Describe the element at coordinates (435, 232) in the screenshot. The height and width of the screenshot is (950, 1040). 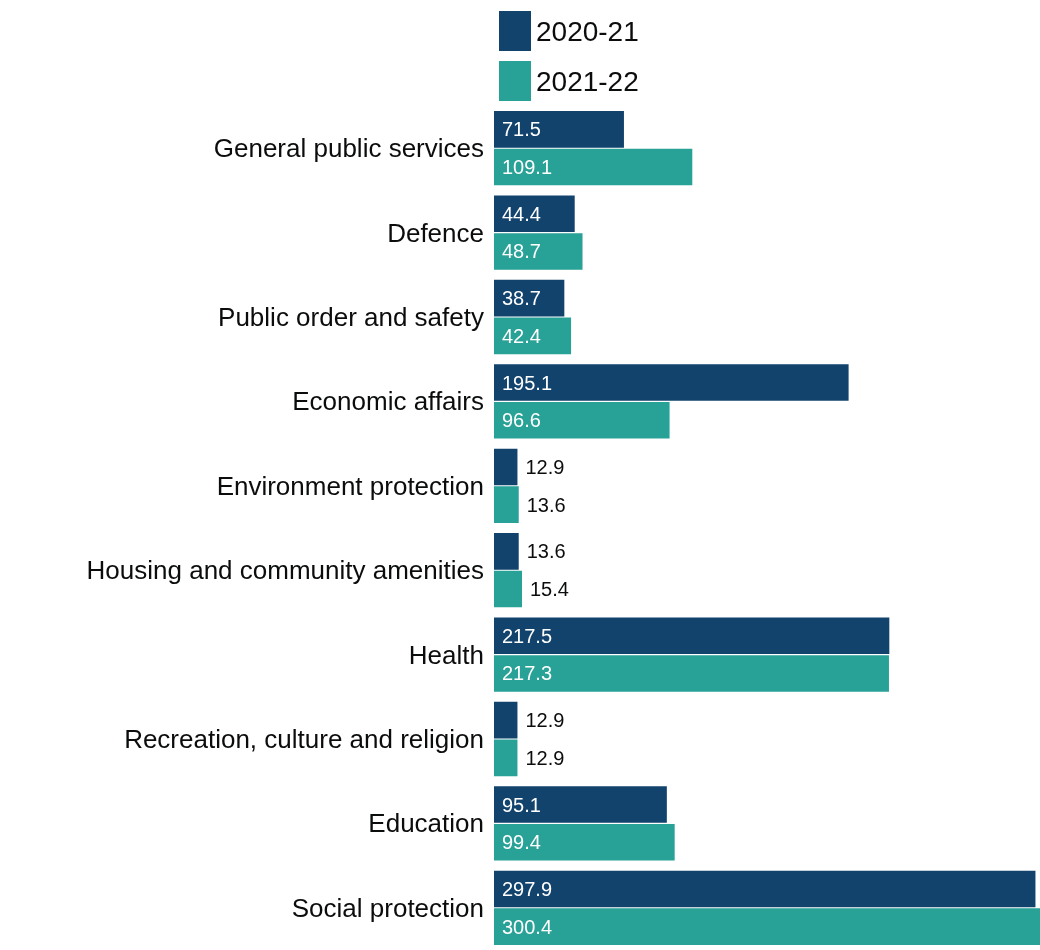
I see `y-tick-label: Defence` at that location.